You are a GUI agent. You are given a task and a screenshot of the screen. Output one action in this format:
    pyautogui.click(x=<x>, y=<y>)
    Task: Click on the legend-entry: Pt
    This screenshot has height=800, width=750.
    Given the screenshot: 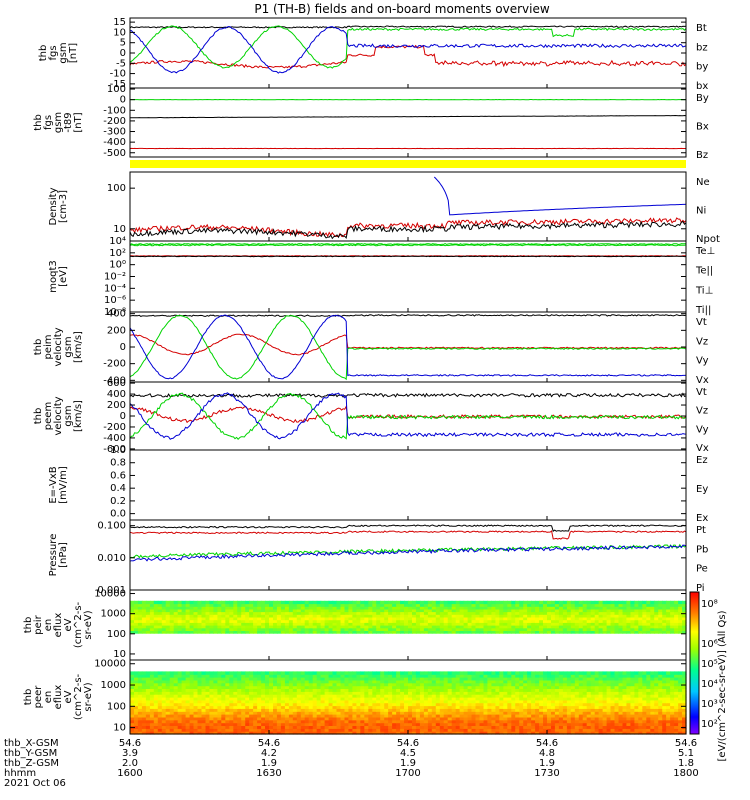 What is the action you would take?
    pyautogui.click(x=701, y=530)
    